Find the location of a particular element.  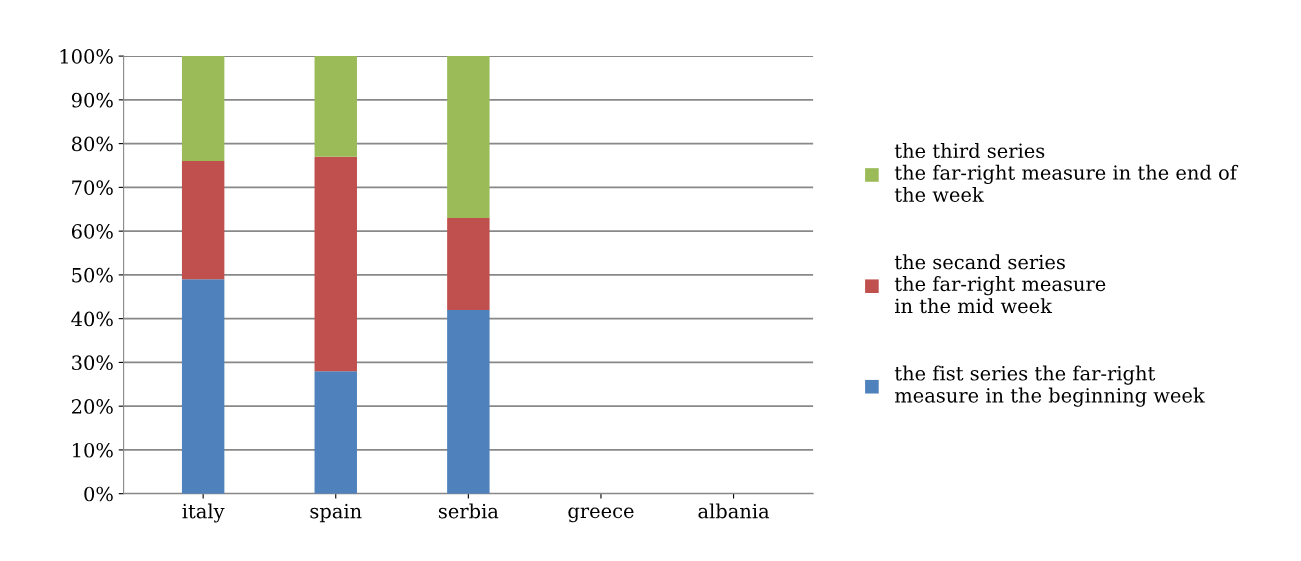

y-tick-label: 40% is located at coordinates (92, 319).